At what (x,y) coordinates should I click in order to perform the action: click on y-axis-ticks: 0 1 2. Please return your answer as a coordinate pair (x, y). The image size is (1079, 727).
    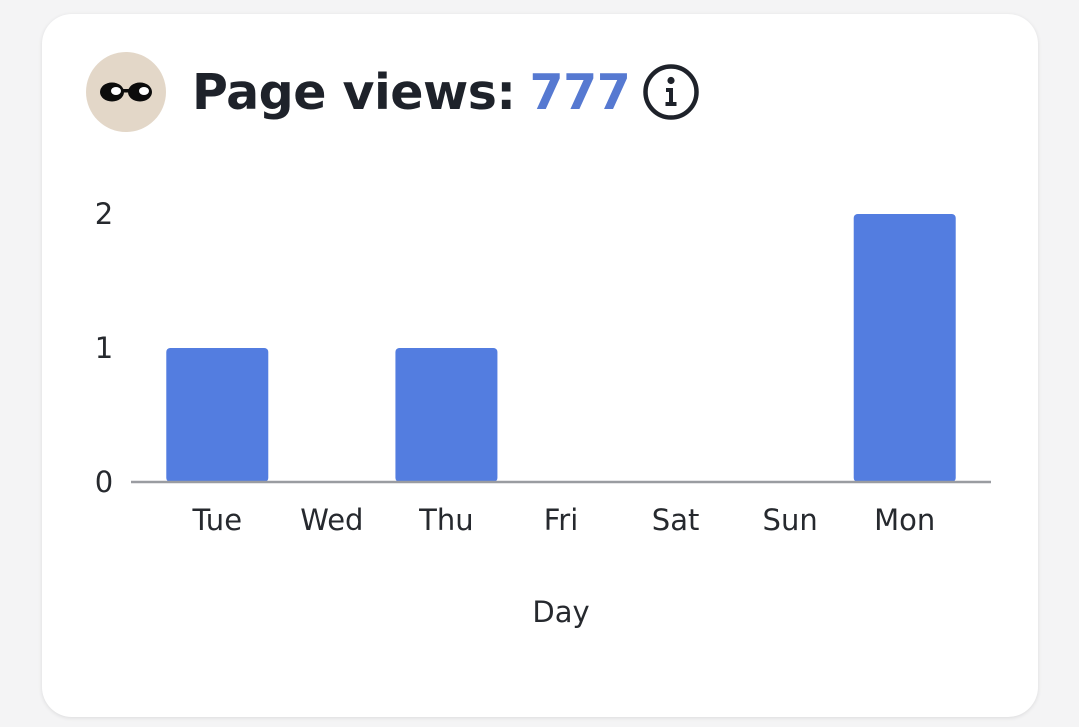
    Looking at the image, I should click on (104, 348).